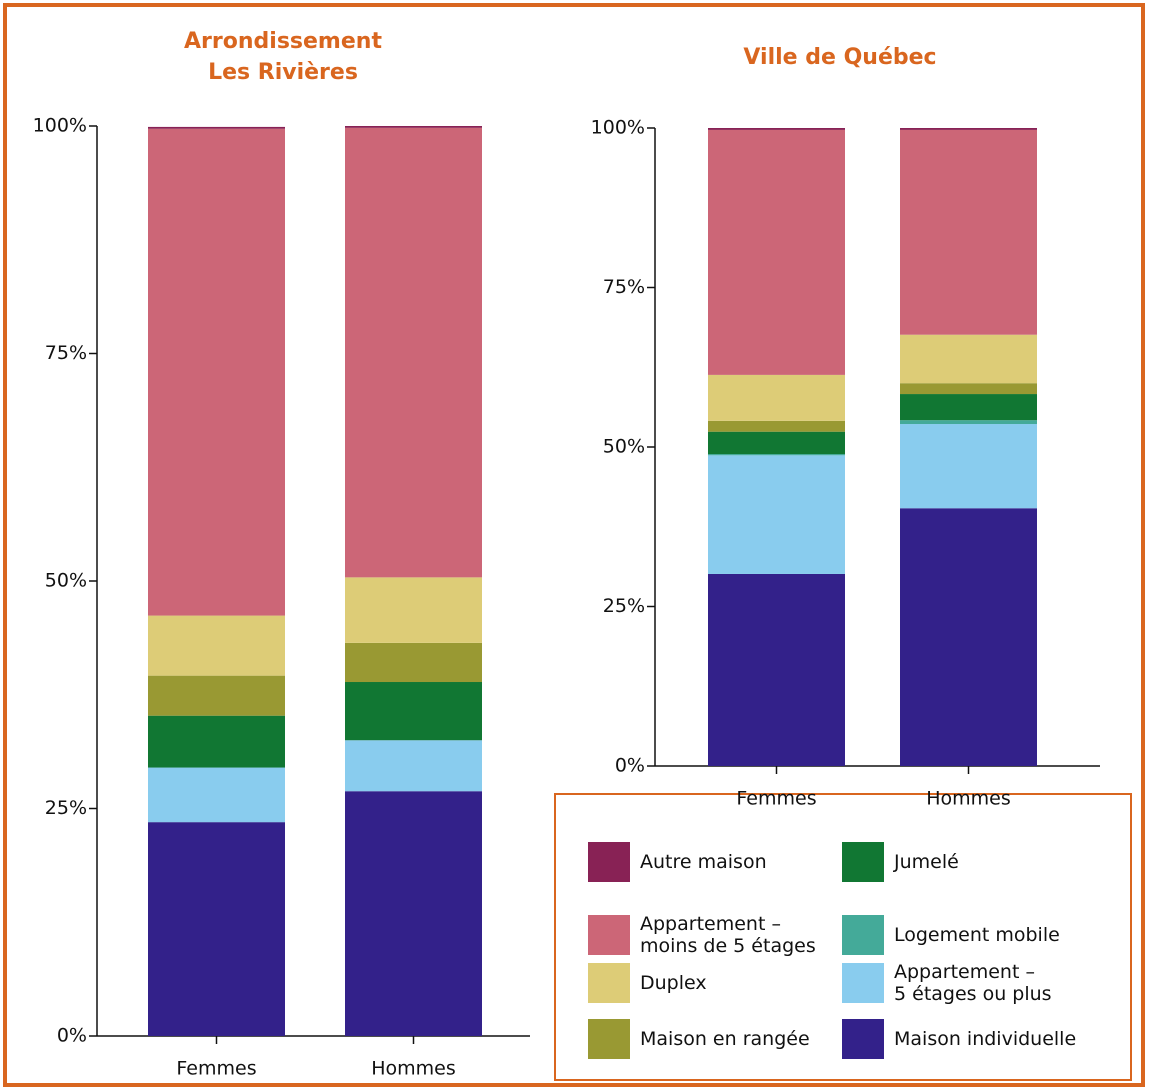 The height and width of the screenshot is (1091, 1149). What do you see at coordinates (673, 983) in the screenshot?
I see `legend-label: Duplex` at bounding box center [673, 983].